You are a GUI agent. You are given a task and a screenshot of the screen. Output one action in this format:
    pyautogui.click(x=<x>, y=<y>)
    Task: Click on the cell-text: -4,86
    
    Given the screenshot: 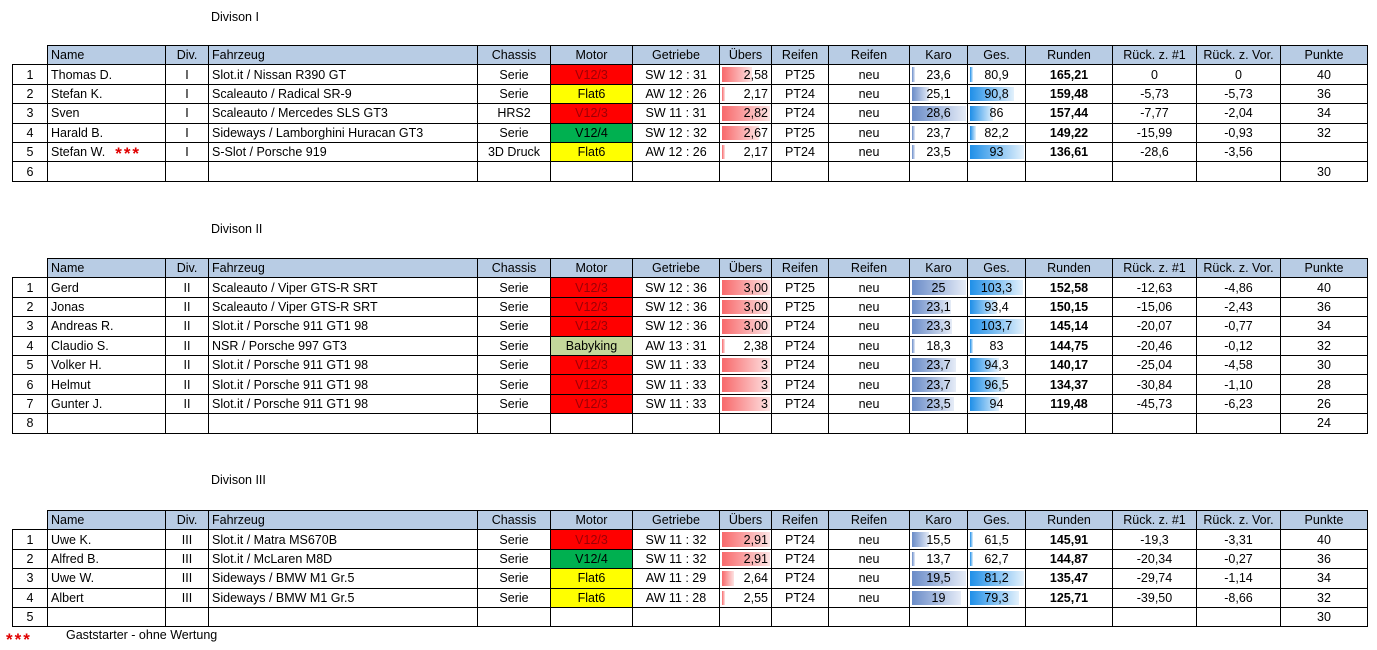 What is the action you would take?
    pyautogui.click(x=1238, y=287)
    